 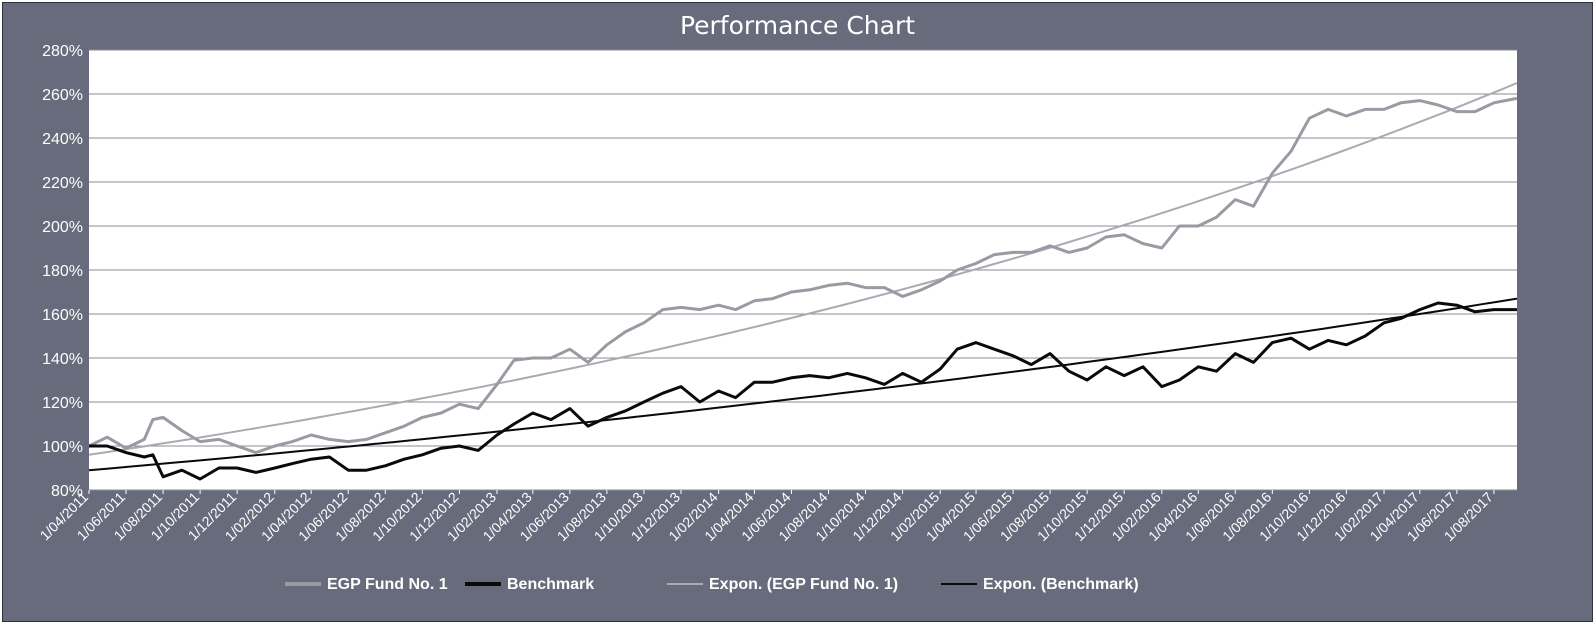 I want to click on legend-label: EGP Fund No. 1, so click(x=387, y=584).